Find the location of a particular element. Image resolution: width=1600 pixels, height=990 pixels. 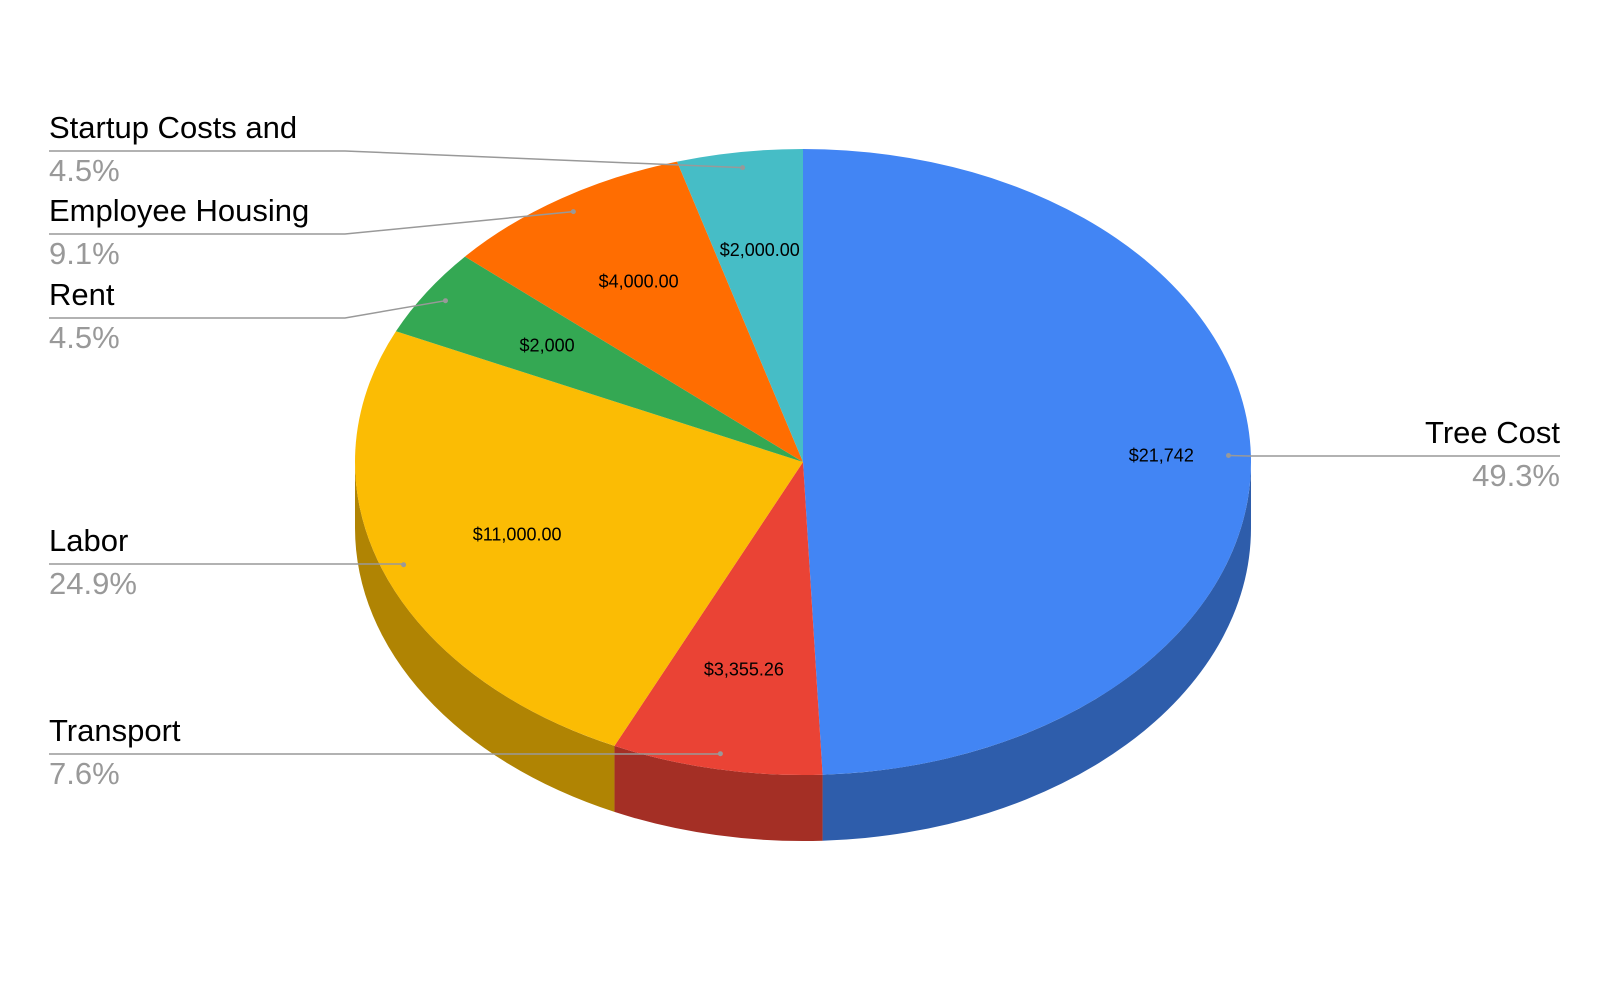

category-label: Transport is located at coordinates (115, 730).